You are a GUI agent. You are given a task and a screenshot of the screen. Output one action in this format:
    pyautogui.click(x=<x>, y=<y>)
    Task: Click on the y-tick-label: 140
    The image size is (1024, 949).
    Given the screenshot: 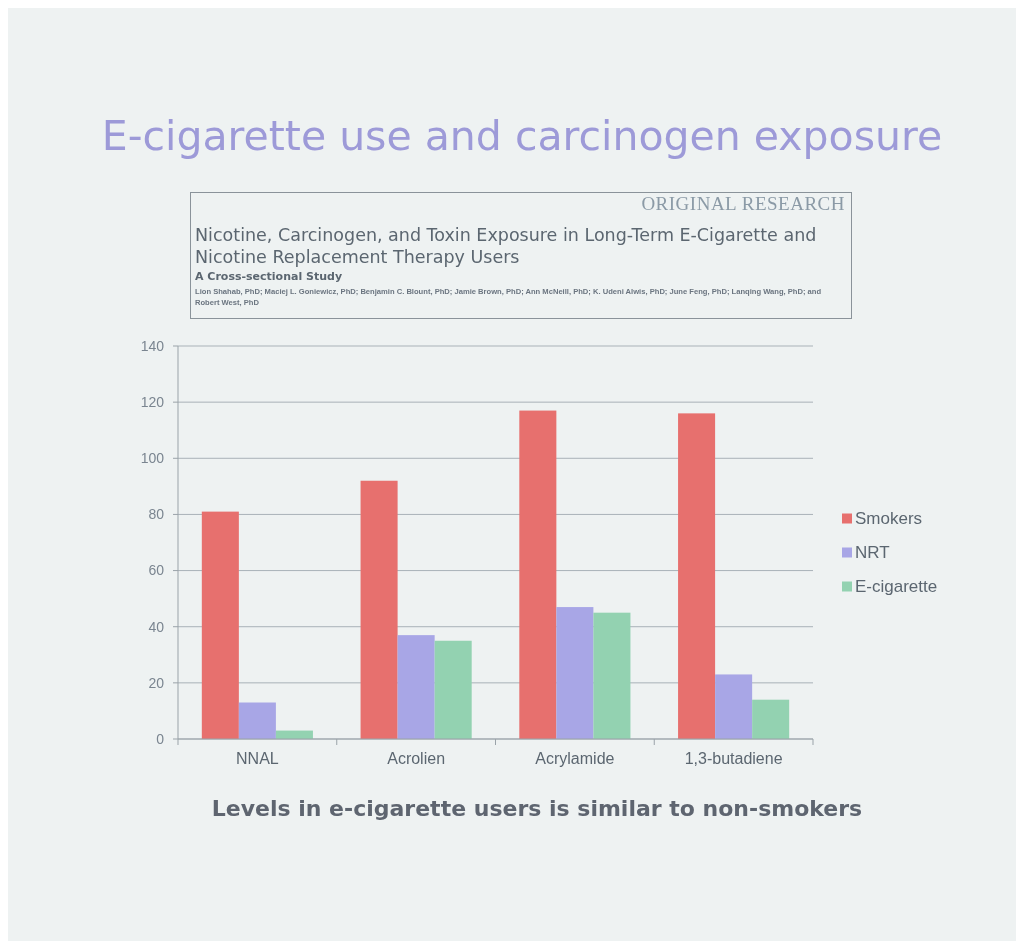 What is the action you would take?
    pyautogui.click(x=152, y=345)
    